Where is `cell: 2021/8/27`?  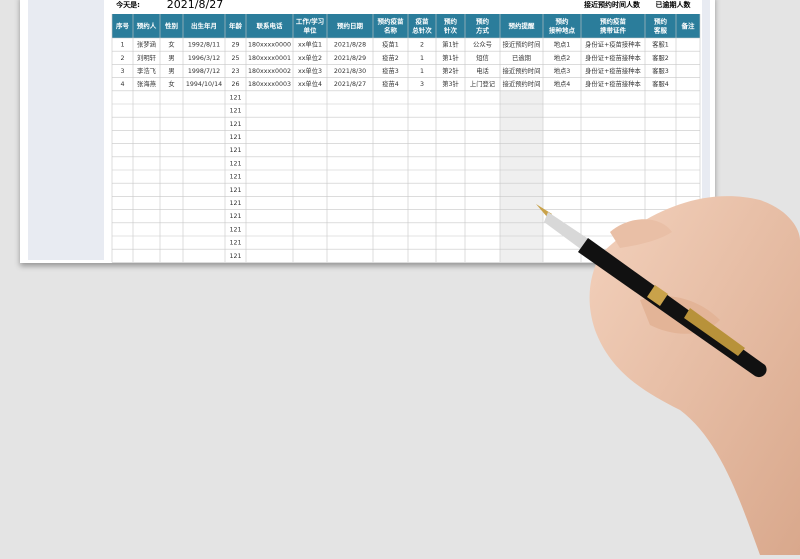
cell: 2021/8/27 is located at coordinates (350, 84).